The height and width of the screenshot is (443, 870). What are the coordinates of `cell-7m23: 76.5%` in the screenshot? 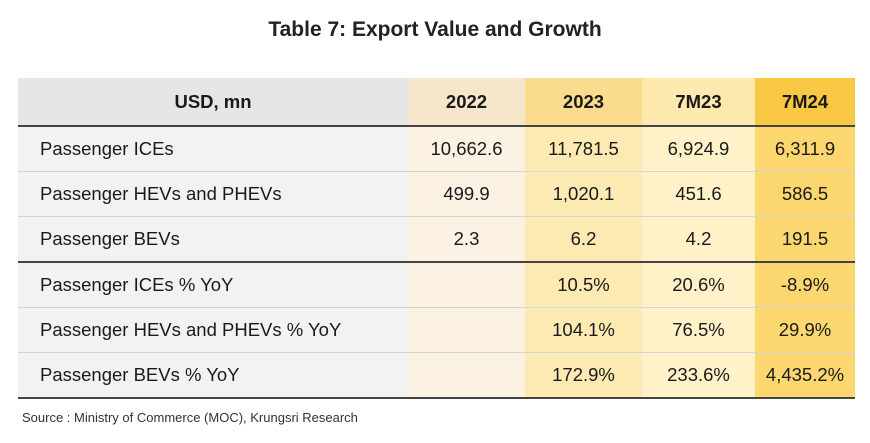 It's located at (698, 330).